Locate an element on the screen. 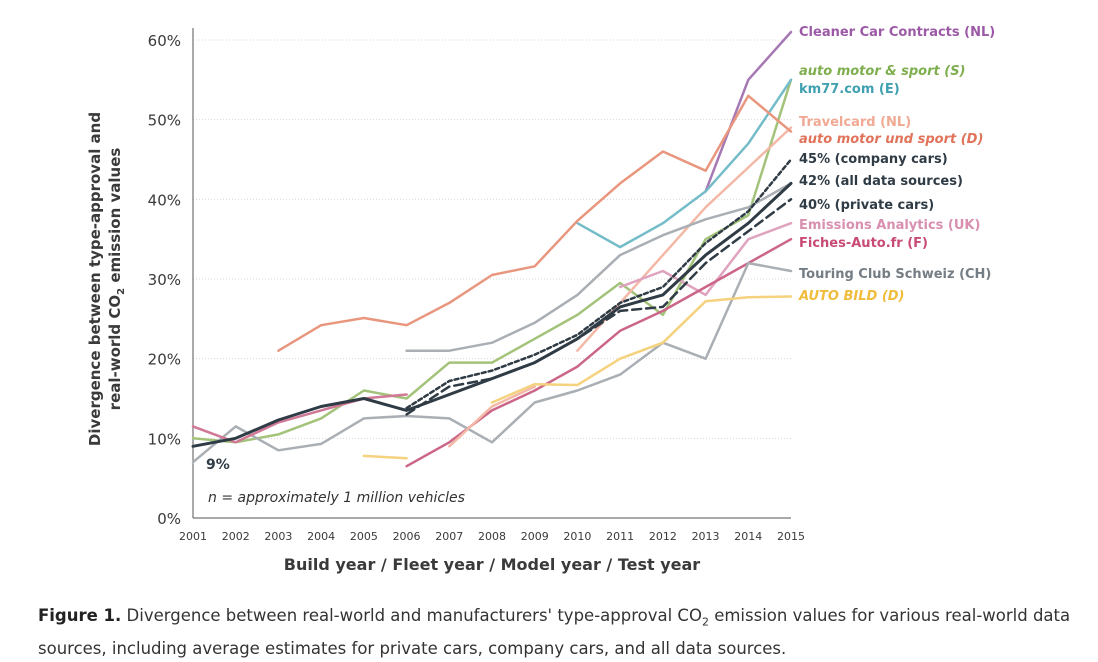 This screenshot has height=662, width=1098. series-label: auto motor und sport (D) is located at coordinates (891, 139).